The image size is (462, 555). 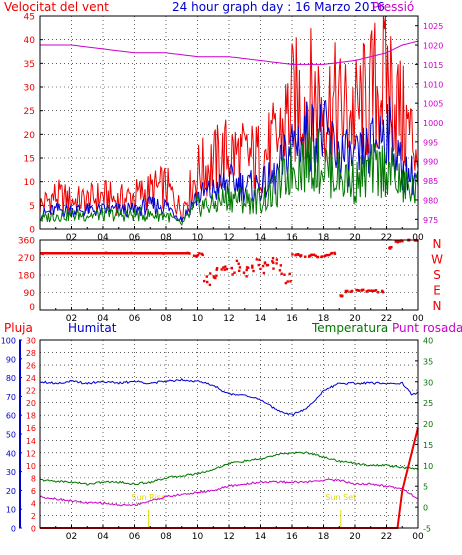 What do you see at coordinates (31, 378) in the screenshot?
I see `y-pluja-tick-label: 24` at bounding box center [31, 378].